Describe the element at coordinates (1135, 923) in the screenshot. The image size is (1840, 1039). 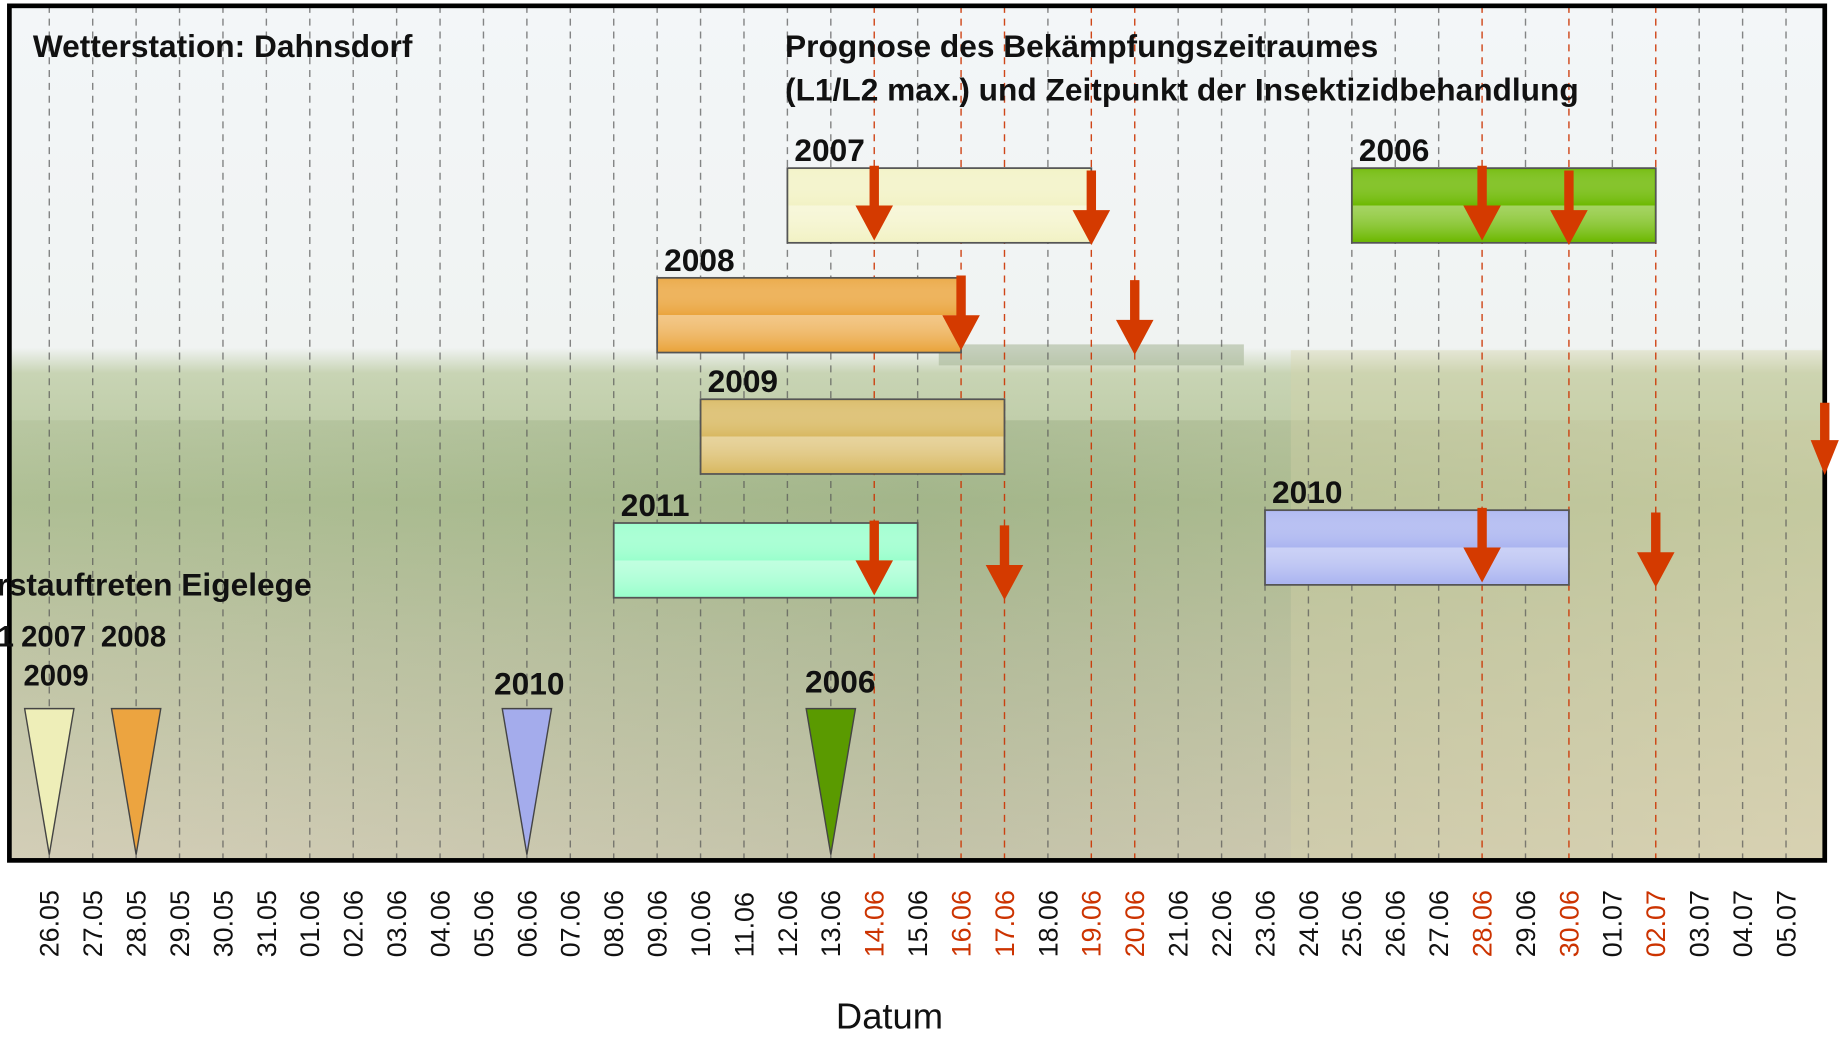
I see `x-tick-label: 20.06` at that location.